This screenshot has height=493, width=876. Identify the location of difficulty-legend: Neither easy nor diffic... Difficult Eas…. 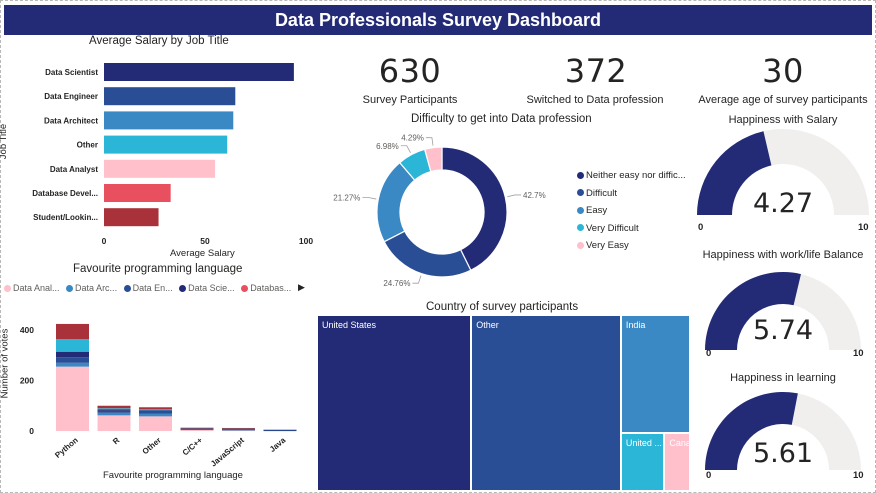
(631, 214).